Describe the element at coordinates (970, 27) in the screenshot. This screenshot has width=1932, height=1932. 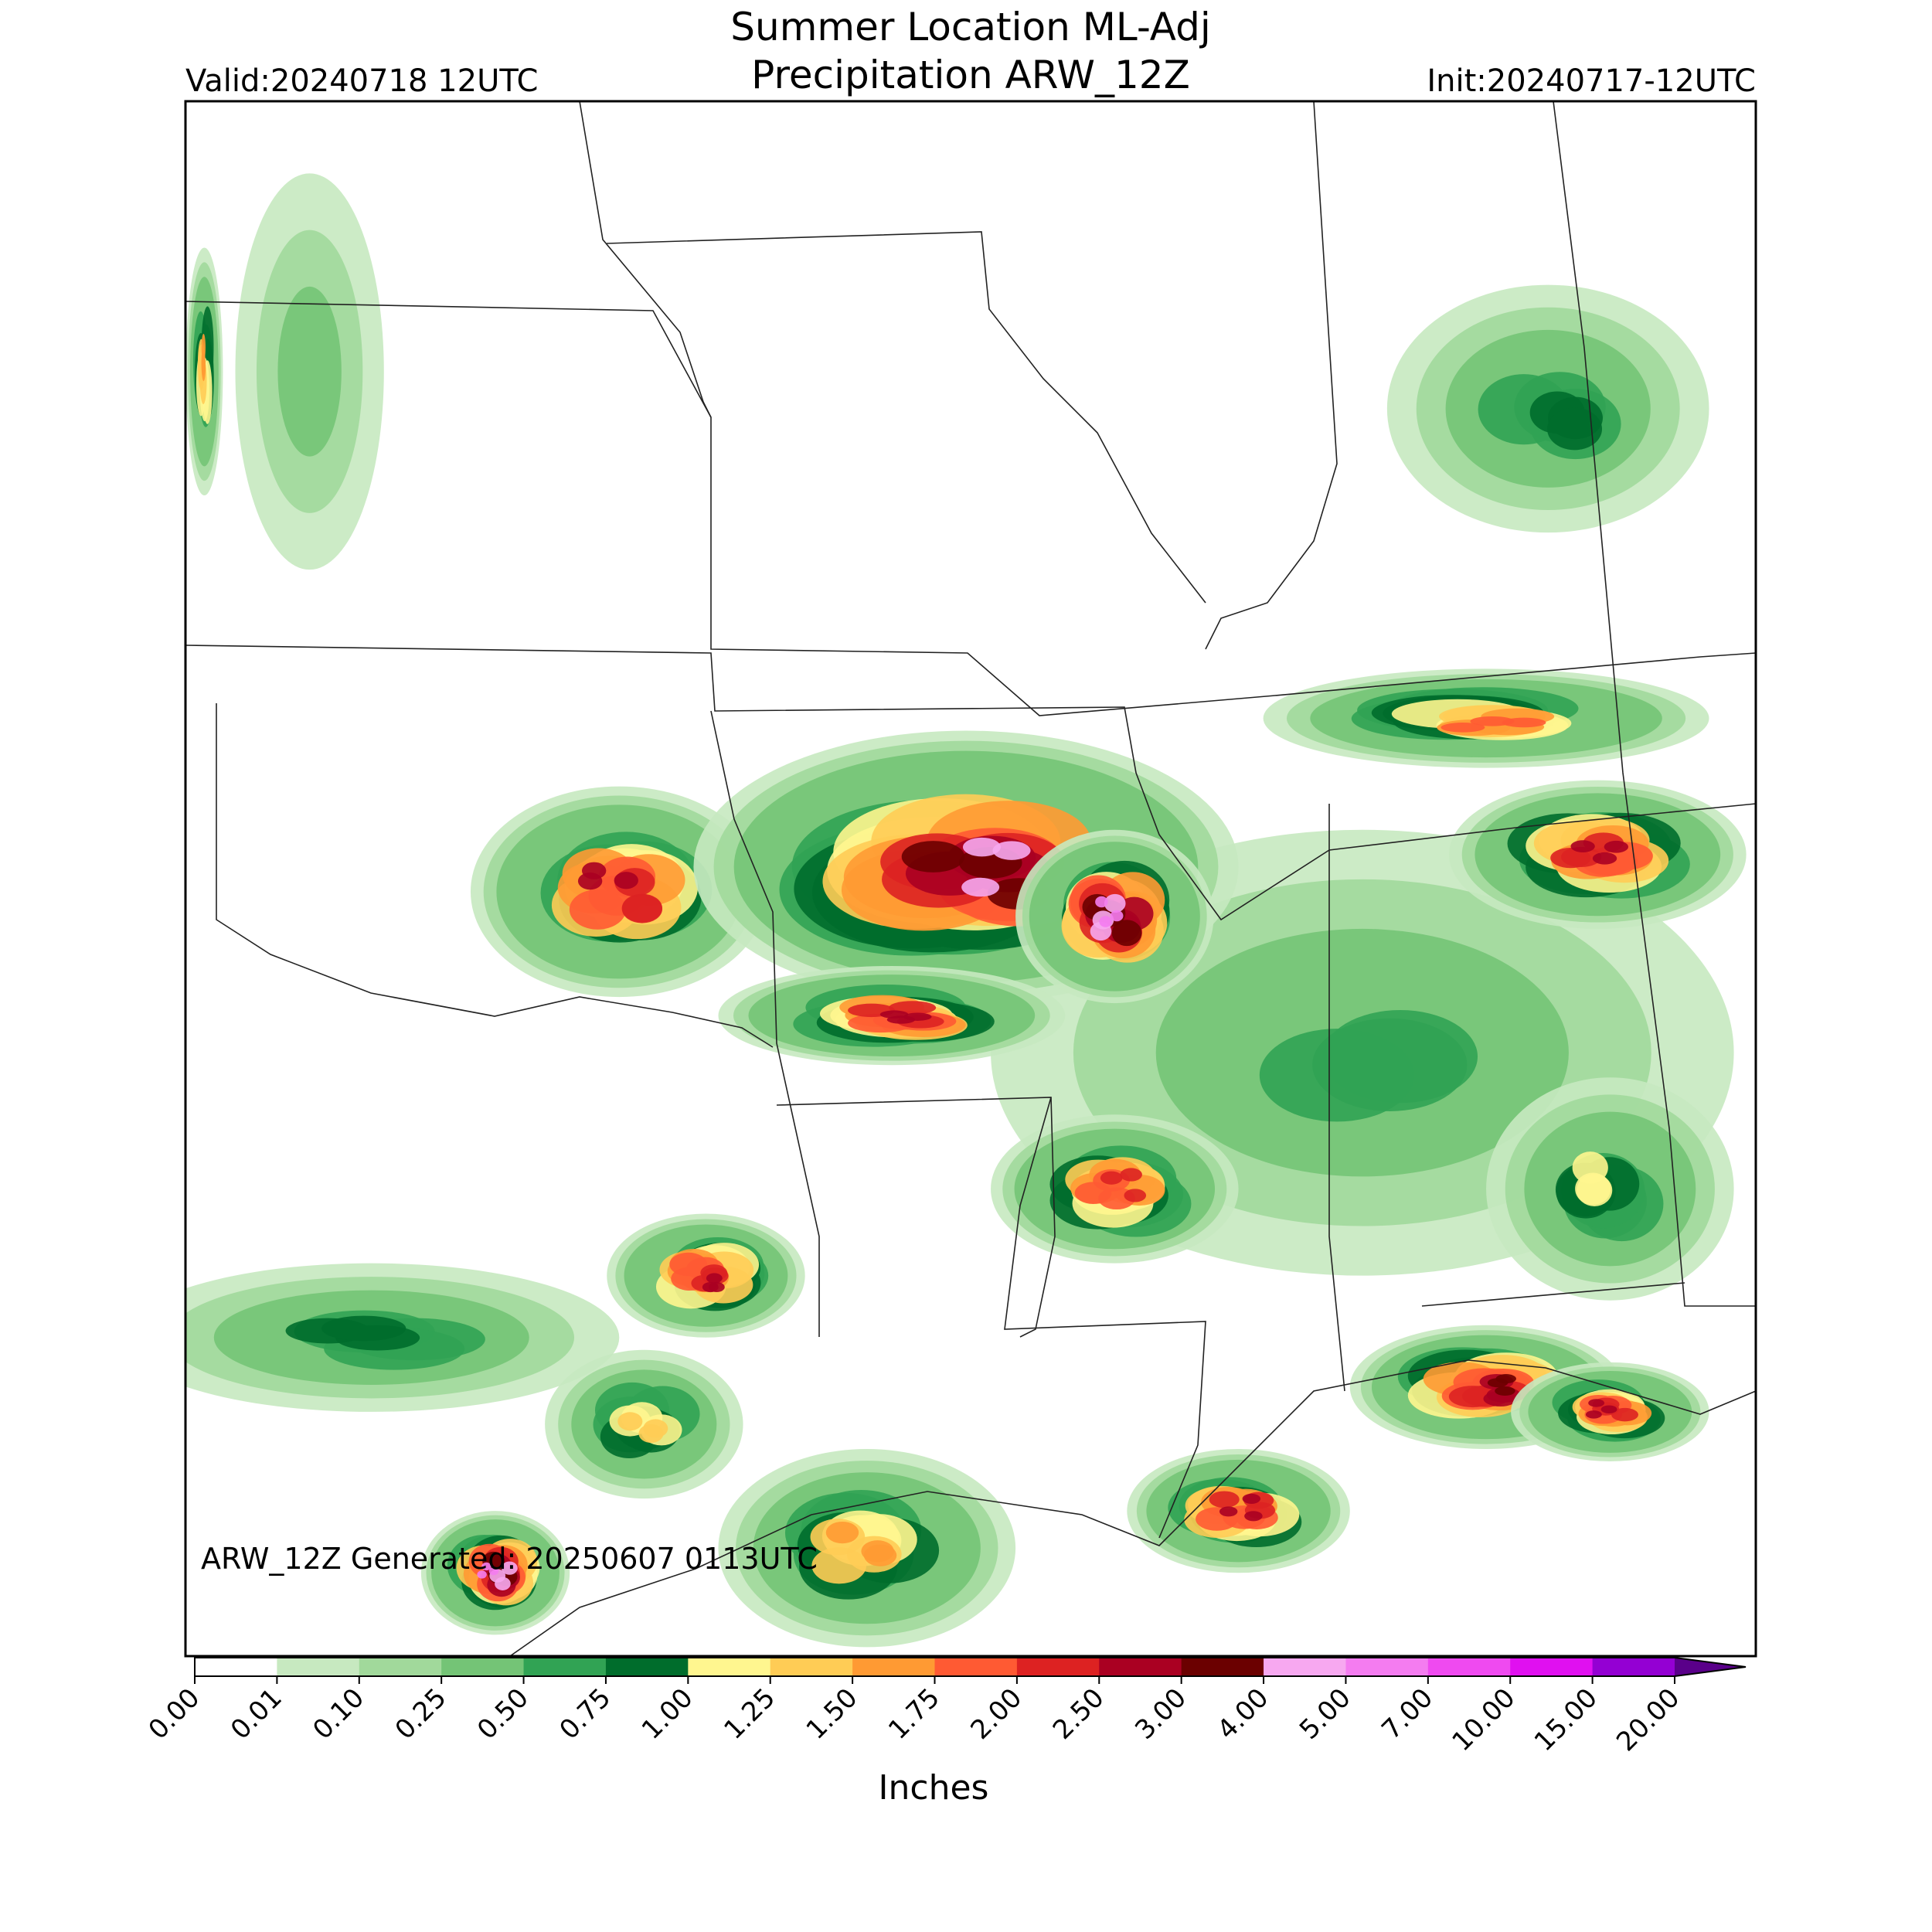
I see `title-line1: Summer Location ML-Adj` at that location.